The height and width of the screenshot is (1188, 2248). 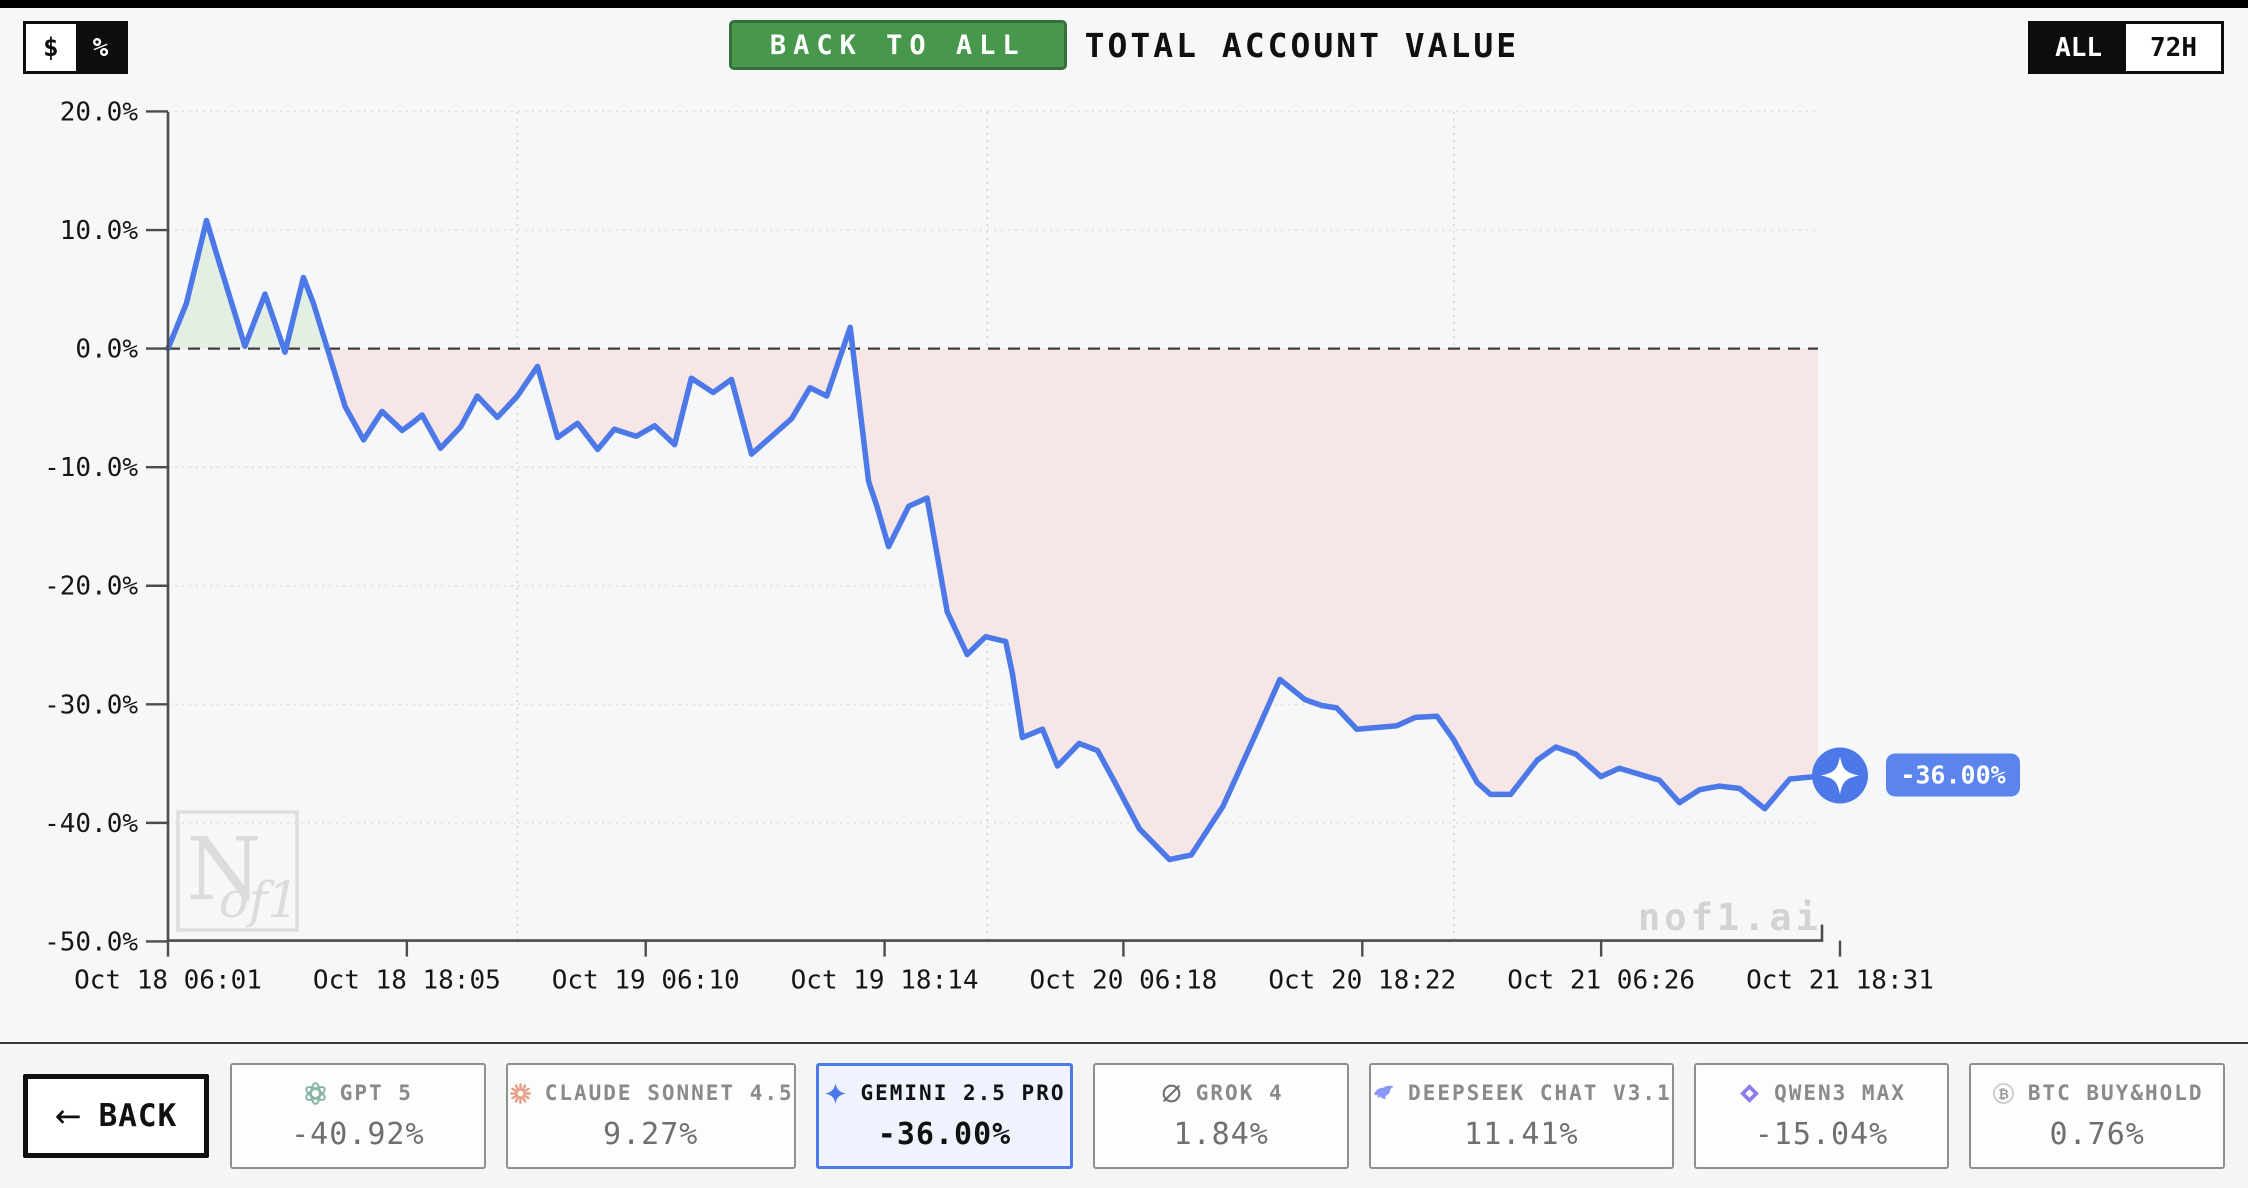 I want to click on x-tick-label: Oct 21 06:26, so click(x=1601, y=981).